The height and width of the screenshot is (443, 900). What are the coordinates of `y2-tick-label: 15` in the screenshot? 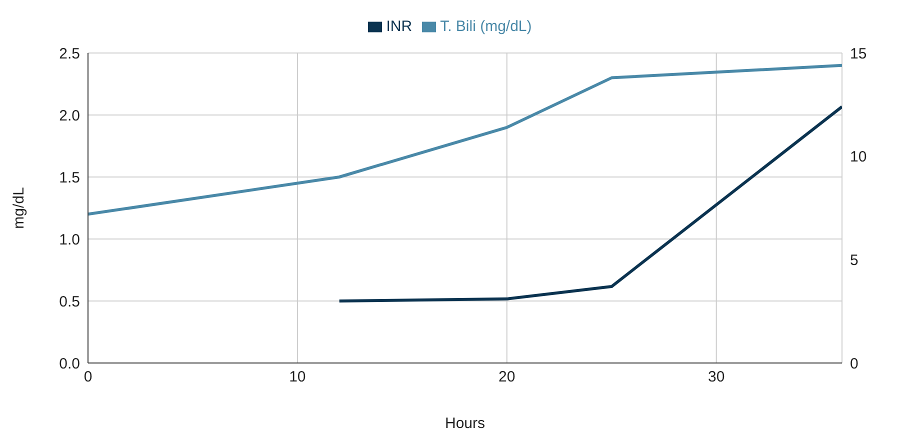 It's located at (858, 53).